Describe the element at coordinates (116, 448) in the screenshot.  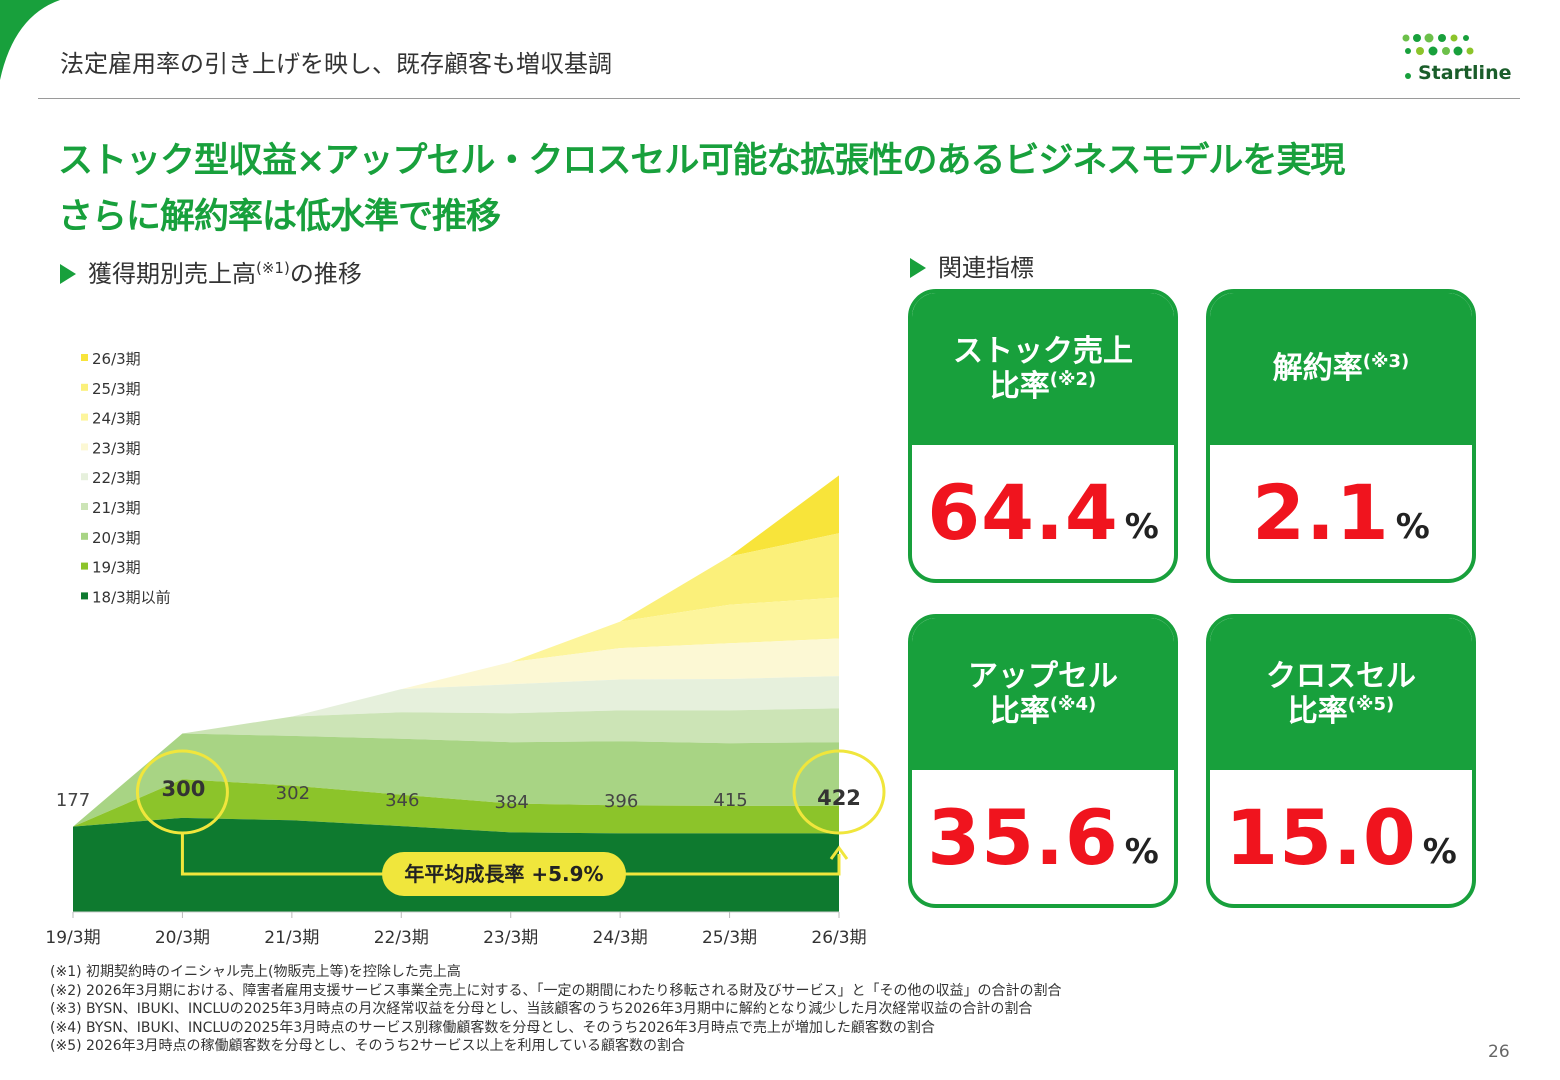
I see `legend-label: 23/3期` at that location.